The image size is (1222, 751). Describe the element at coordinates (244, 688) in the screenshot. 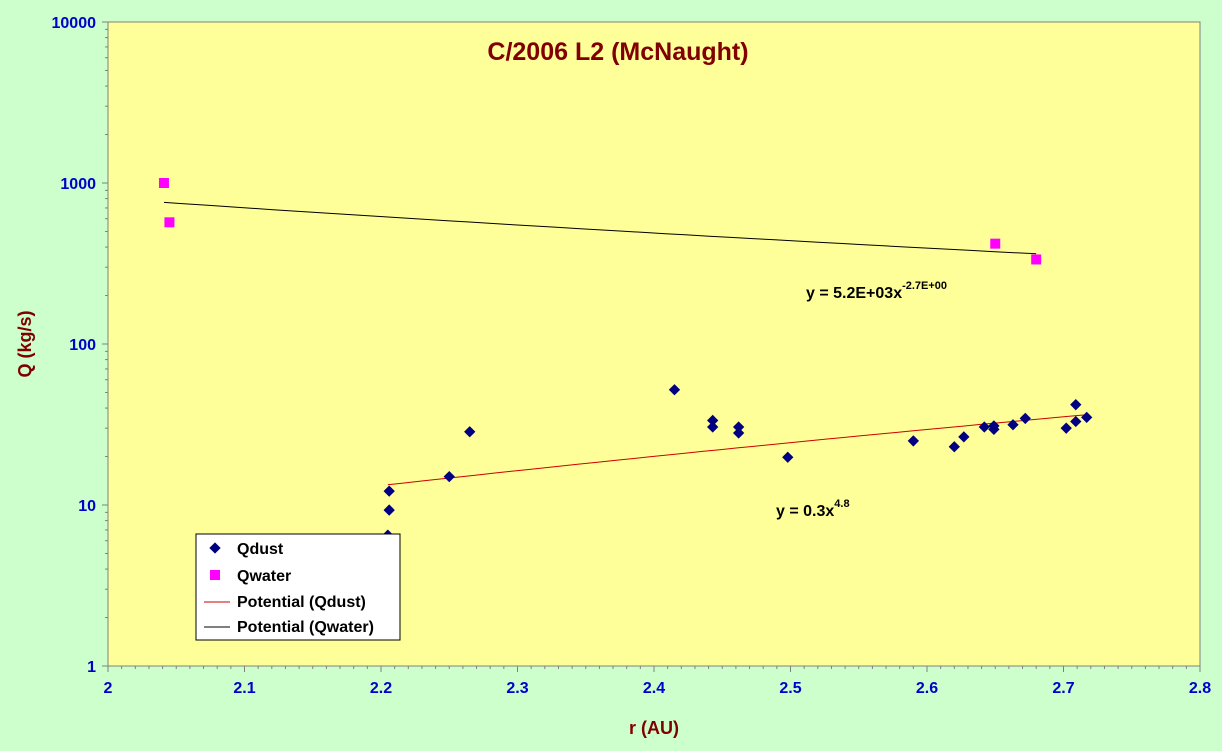

I see `x-tick-label: 2.1` at that location.